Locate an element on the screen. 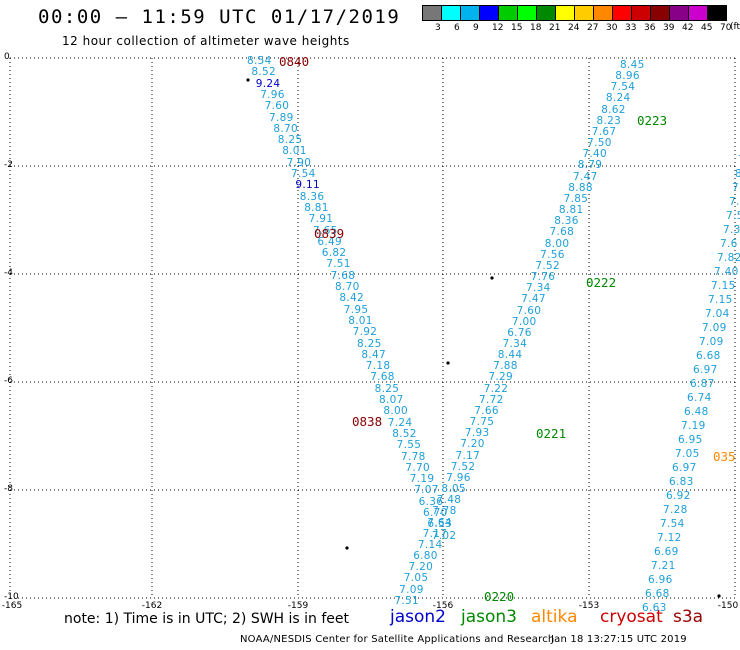  legend-item-altika: altika is located at coordinates (554, 617).